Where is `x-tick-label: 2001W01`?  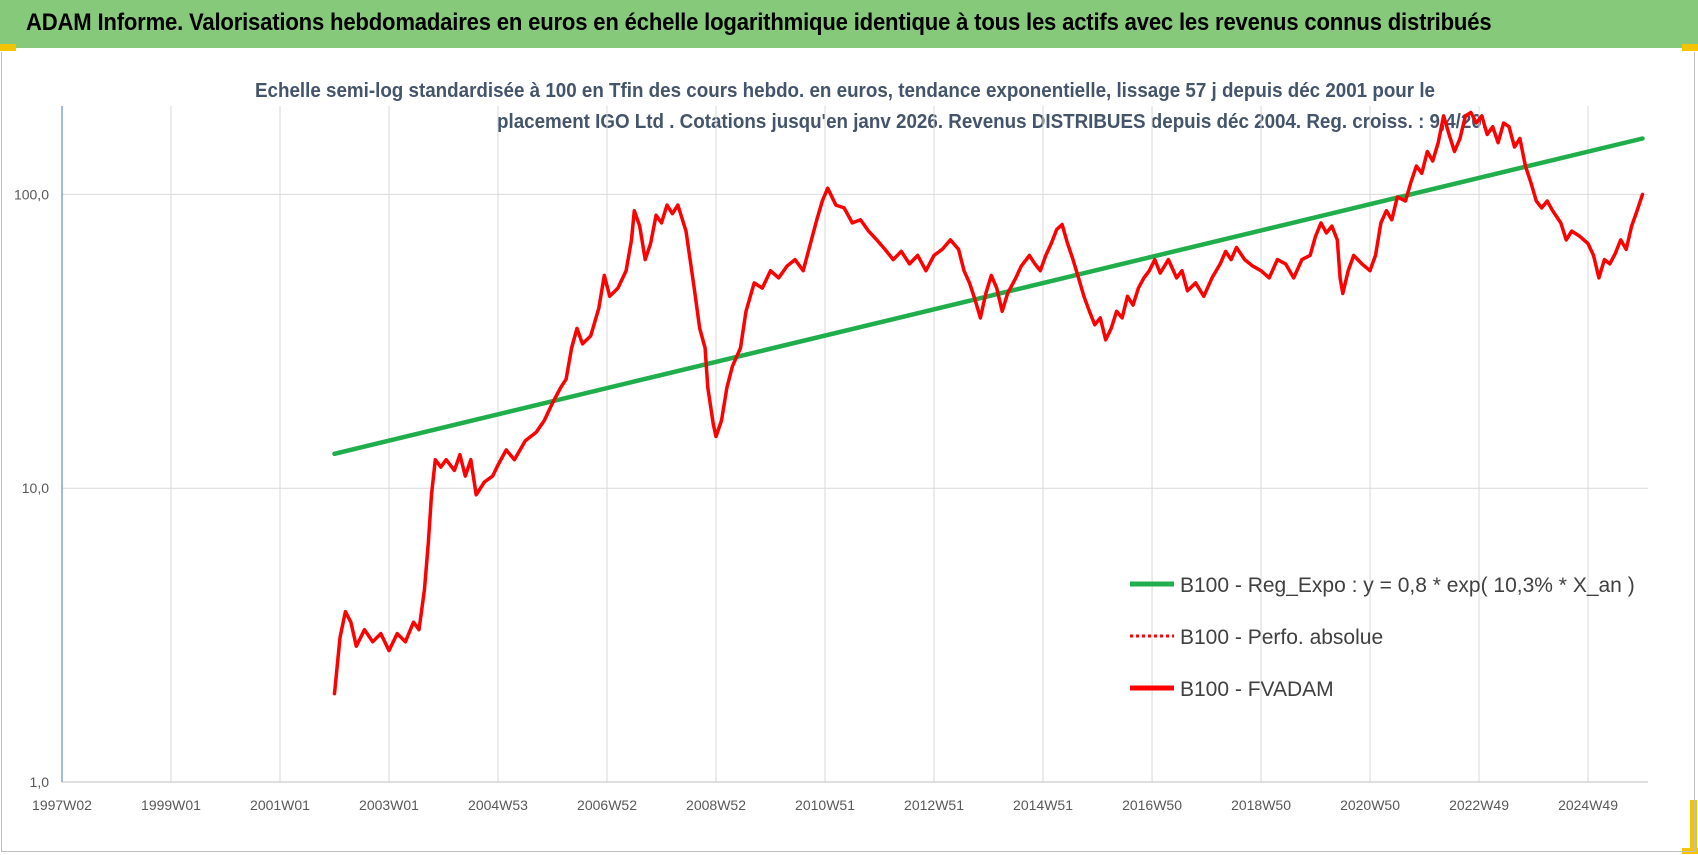 x-tick-label: 2001W01 is located at coordinates (280, 805).